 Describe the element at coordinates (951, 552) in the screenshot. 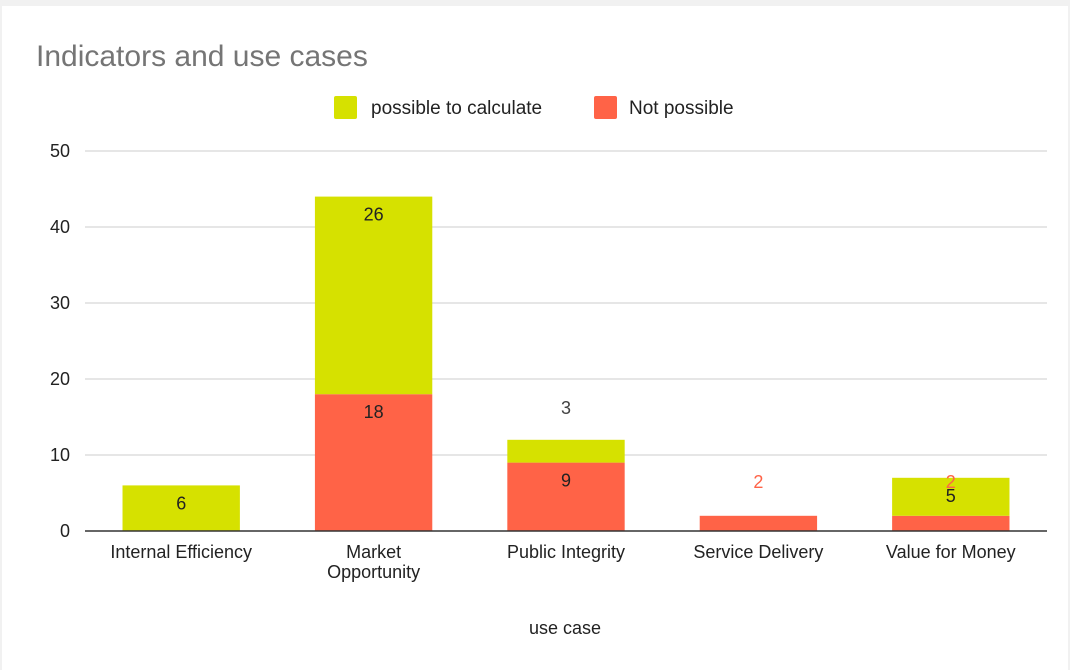

I see `x-category-label: Value for Money` at that location.